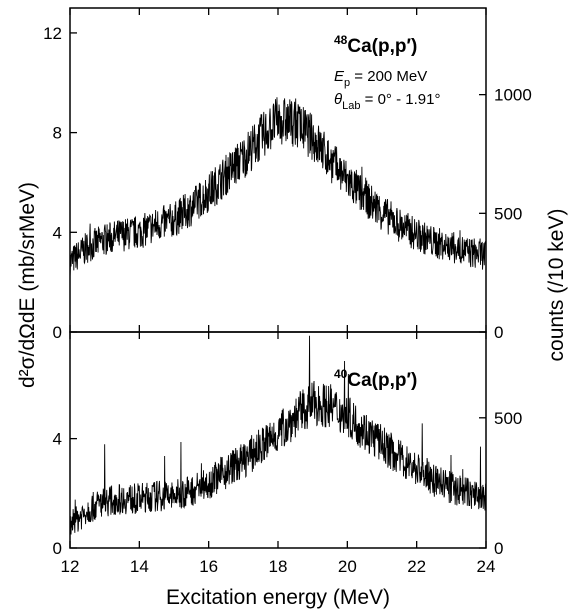 The height and width of the screenshot is (616, 571). I want to click on energy-value: = 200 MeV, so click(388, 76).